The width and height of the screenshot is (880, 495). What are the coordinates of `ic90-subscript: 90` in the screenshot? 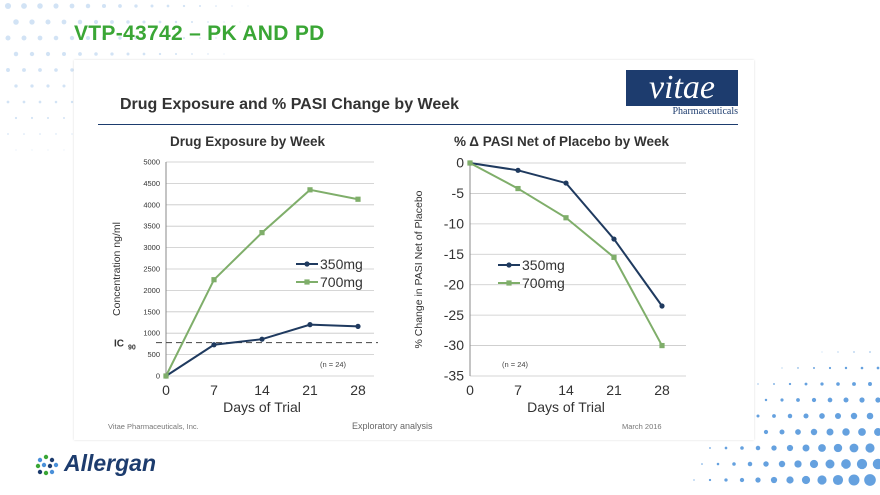 It's located at (132, 348).